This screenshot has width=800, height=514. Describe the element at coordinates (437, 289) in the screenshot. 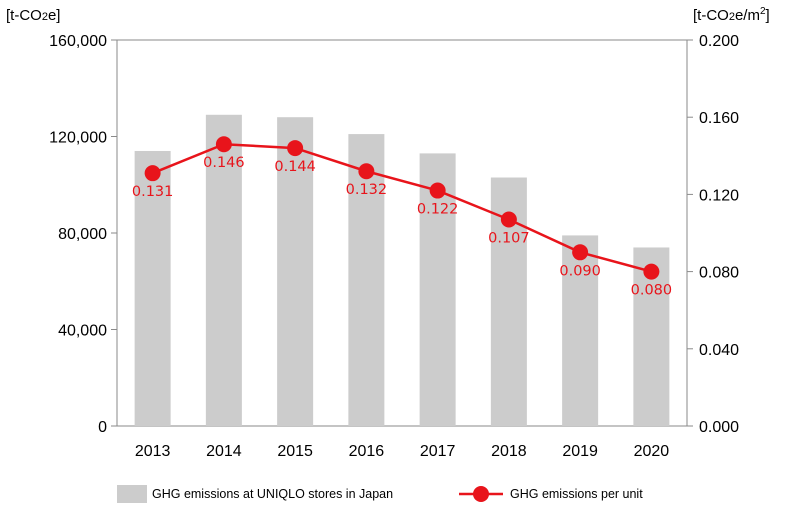

I see `bar-2017` at that location.